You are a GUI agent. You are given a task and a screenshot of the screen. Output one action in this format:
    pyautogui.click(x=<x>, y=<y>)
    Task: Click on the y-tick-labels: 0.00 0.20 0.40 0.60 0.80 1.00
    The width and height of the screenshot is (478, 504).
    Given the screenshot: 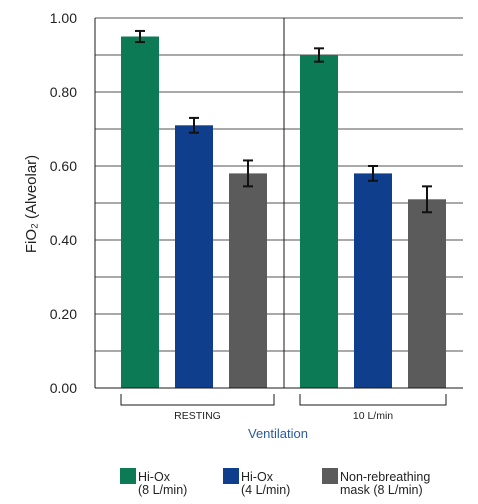 What is the action you would take?
    pyautogui.click(x=63, y=203)
    